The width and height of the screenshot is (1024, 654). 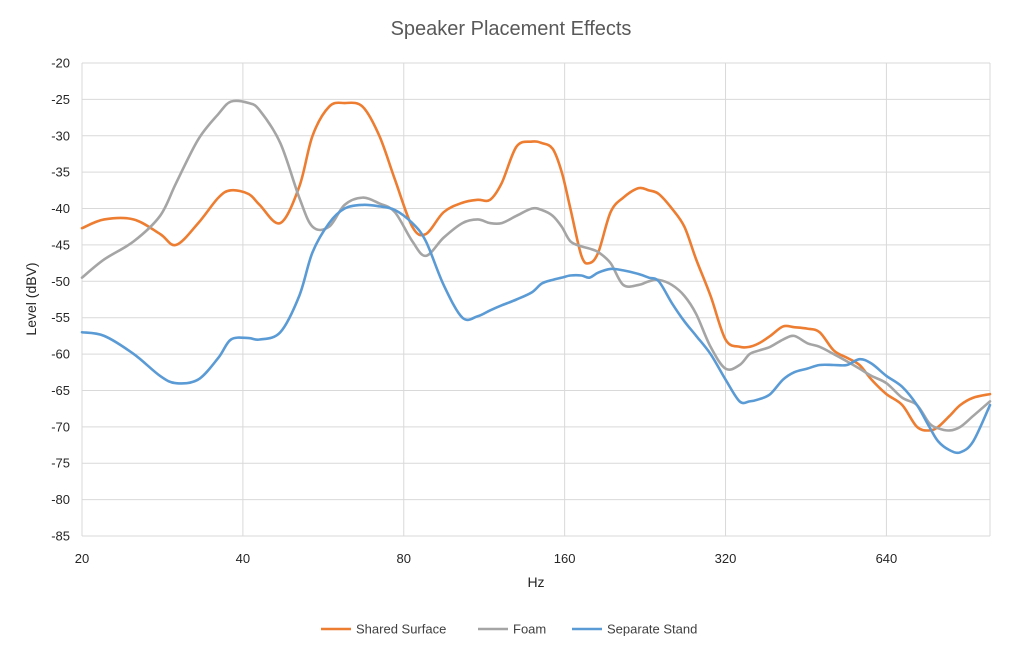 I want to click on x-tick-label: 640, so click(x=887, y=558).